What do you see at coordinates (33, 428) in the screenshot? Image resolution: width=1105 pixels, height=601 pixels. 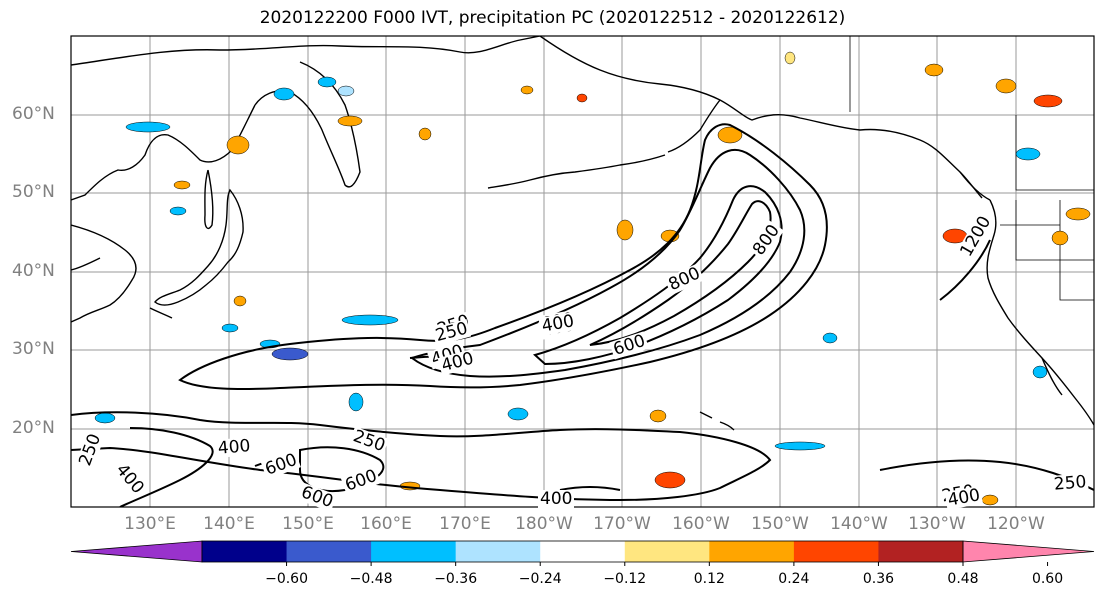 I see `lat-label: 20°N` at bounding box center [33, 428].